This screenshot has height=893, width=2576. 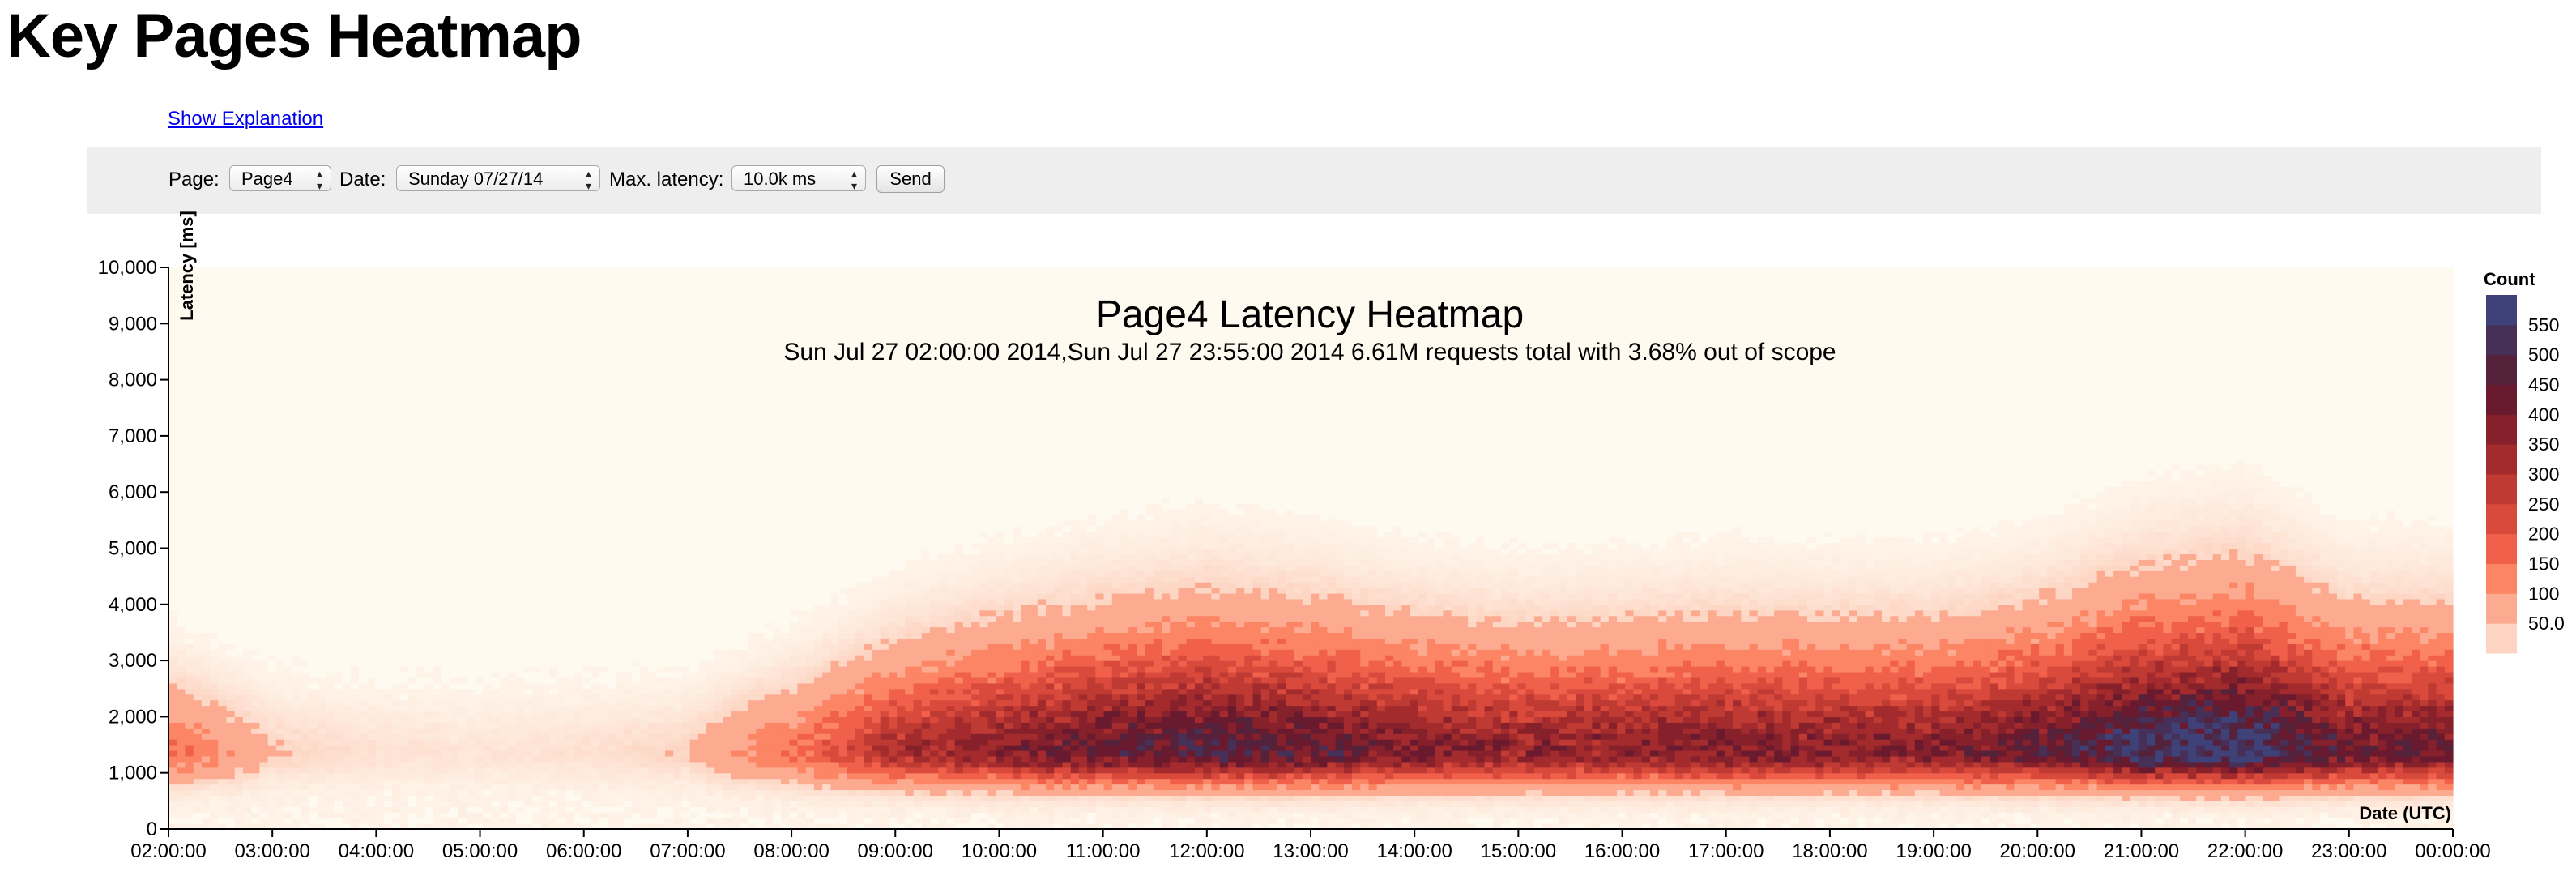 I want to click on show-explanation-link: Show Explanation, so click(x=246, y=119).